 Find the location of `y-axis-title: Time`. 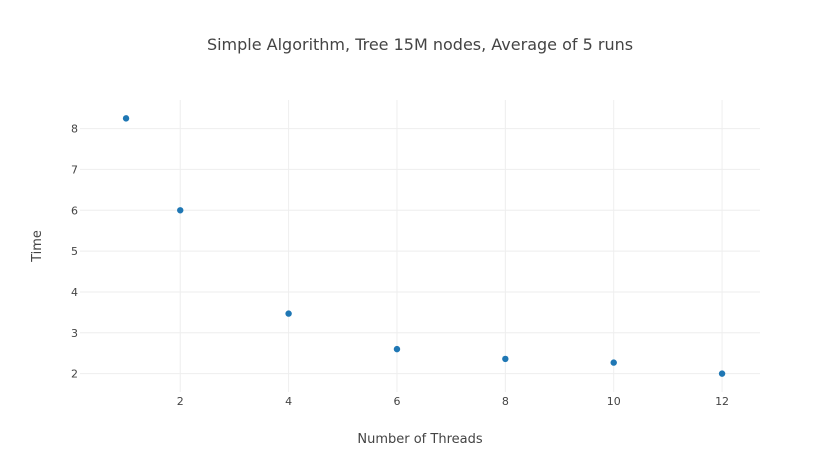

y-axis-title: Time is located at coordinates (37, 246).